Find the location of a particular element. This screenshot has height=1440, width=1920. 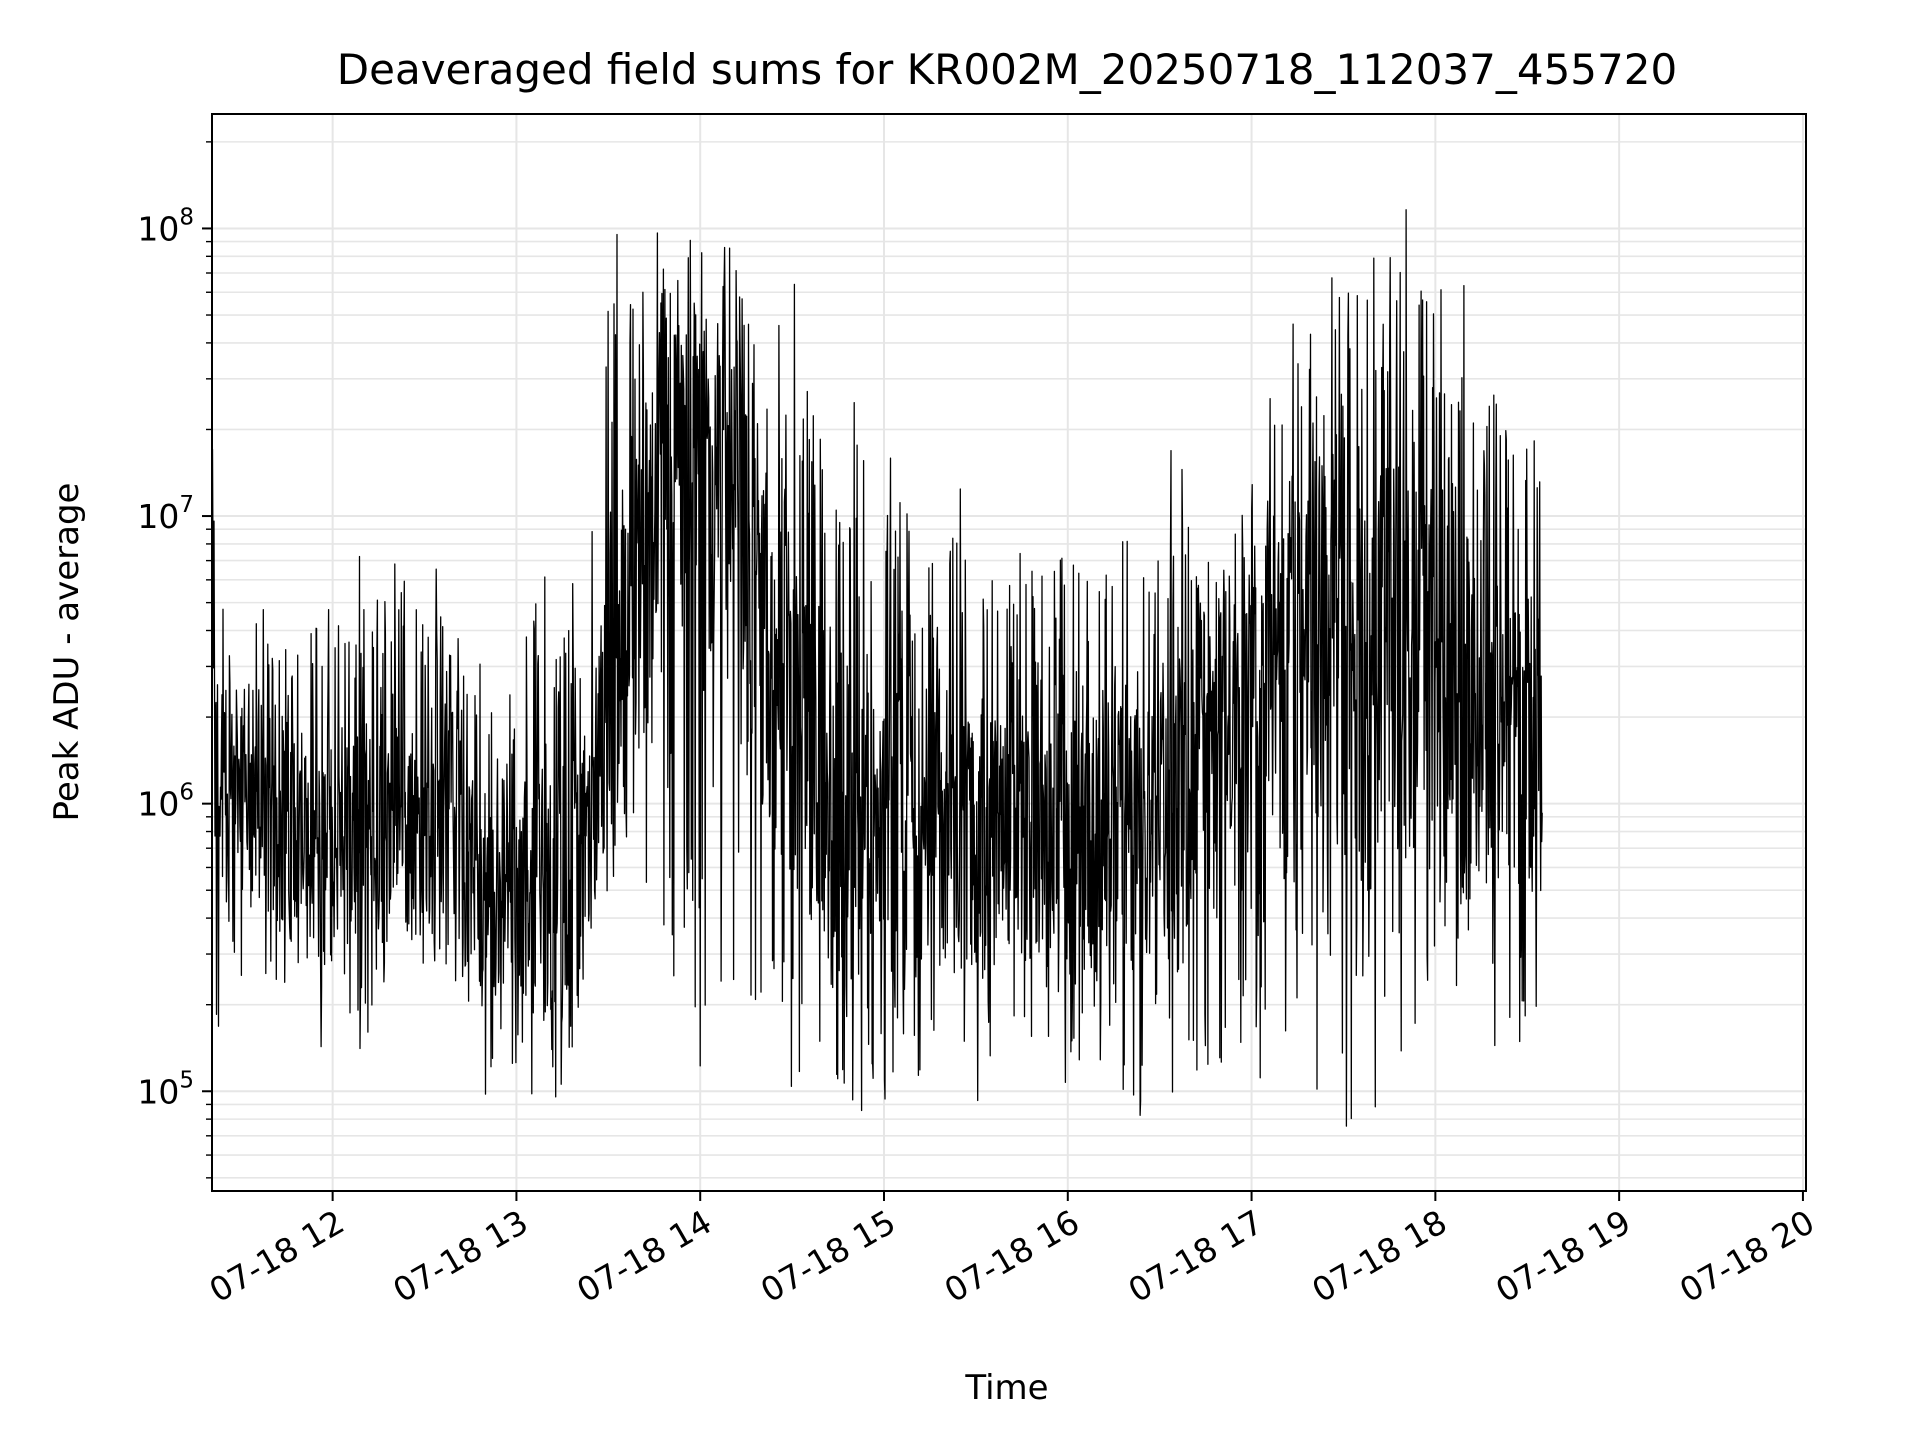

y-tick-label: 10⁵ is located at coordinates (165, 1089).